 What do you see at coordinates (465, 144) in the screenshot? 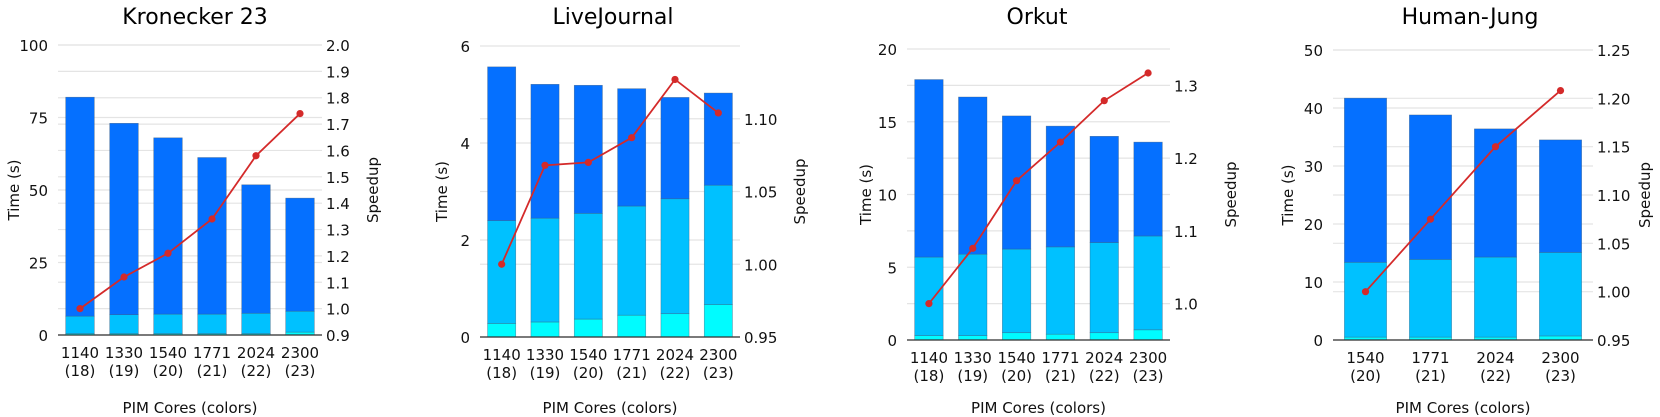
I see `y-tick-label: 4` at bounding box center [465, 144].